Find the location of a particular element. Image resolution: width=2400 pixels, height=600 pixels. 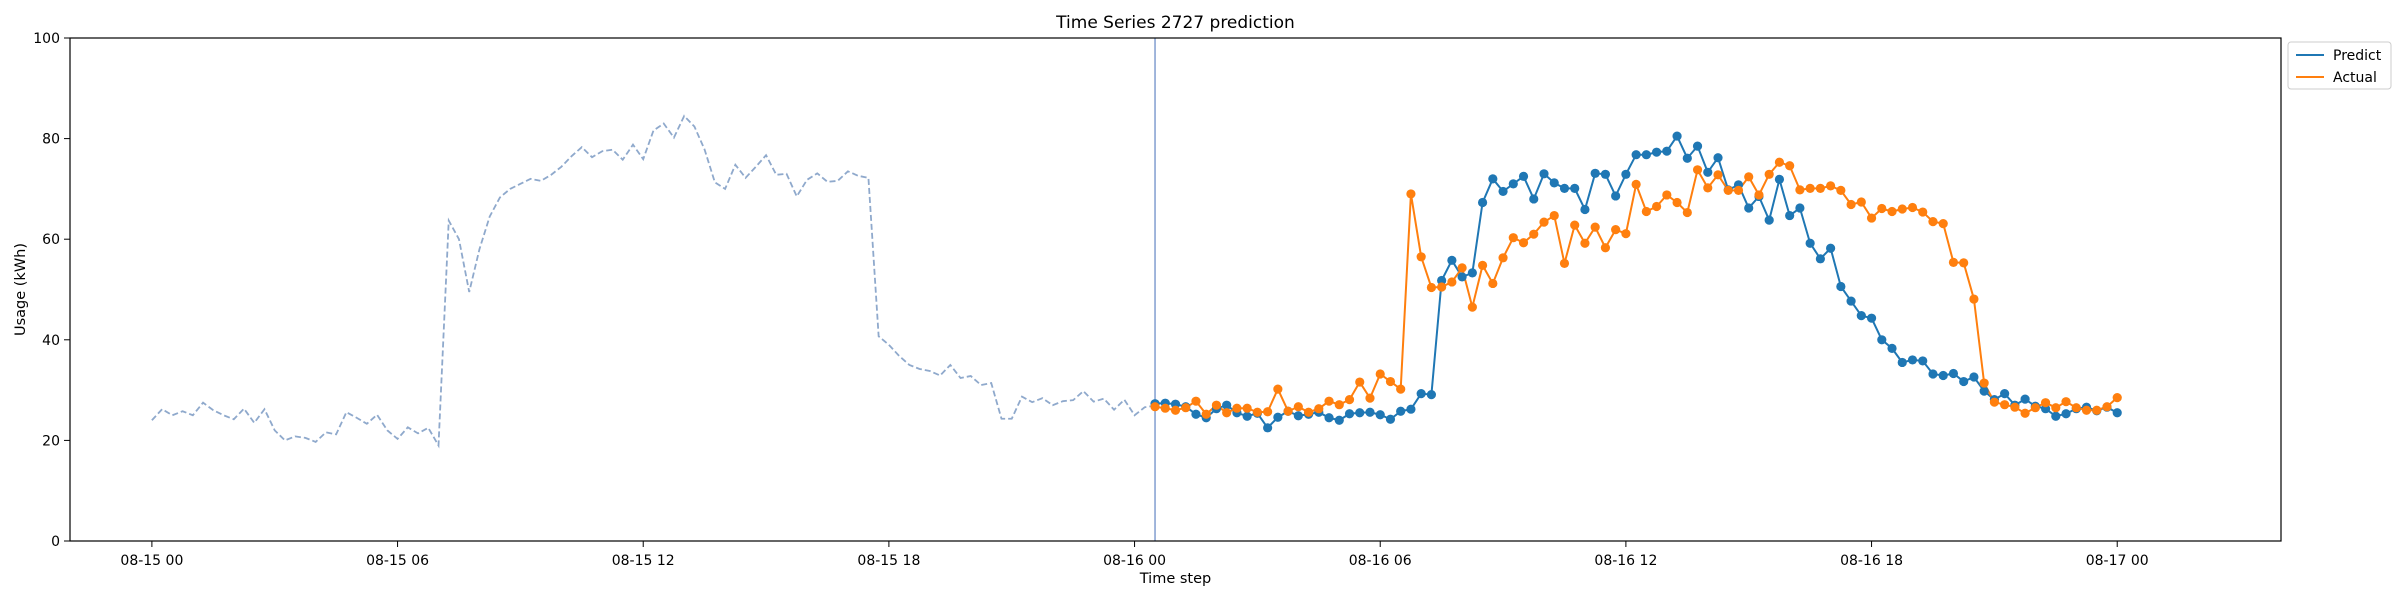

x-tick-label: 08-15 06 is located at coordinates (397, 561).